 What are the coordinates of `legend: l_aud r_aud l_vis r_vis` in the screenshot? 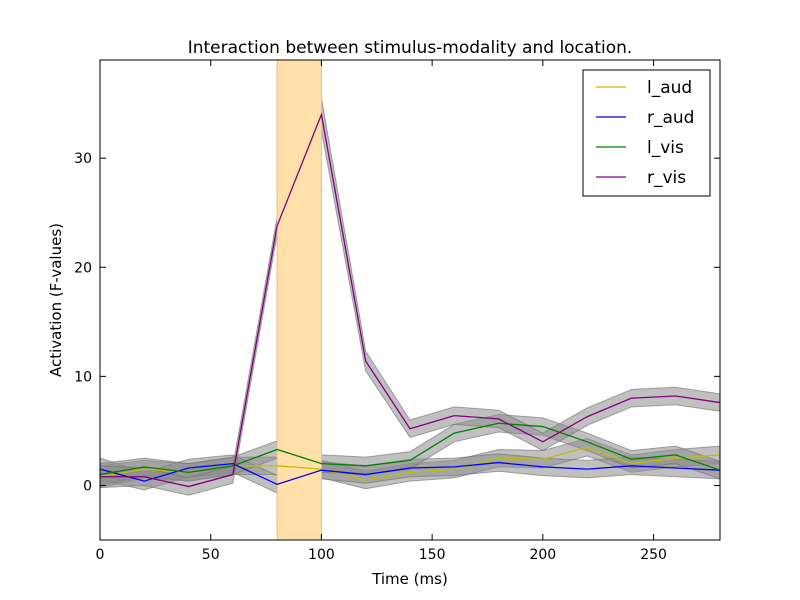 It's located at (646, 133).